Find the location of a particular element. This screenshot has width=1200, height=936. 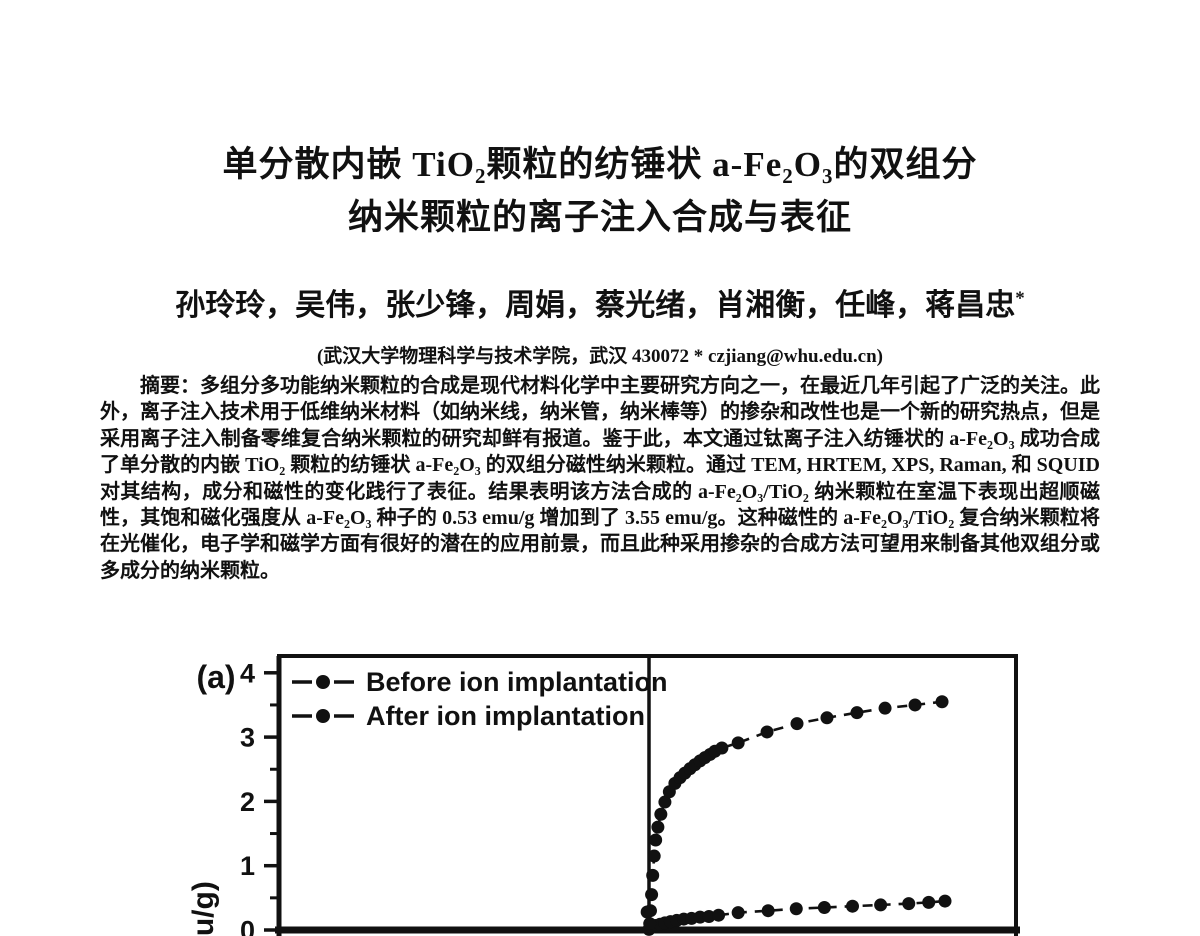

legend-entry-label: Before ion implantation is located at coordinates (517, 682).